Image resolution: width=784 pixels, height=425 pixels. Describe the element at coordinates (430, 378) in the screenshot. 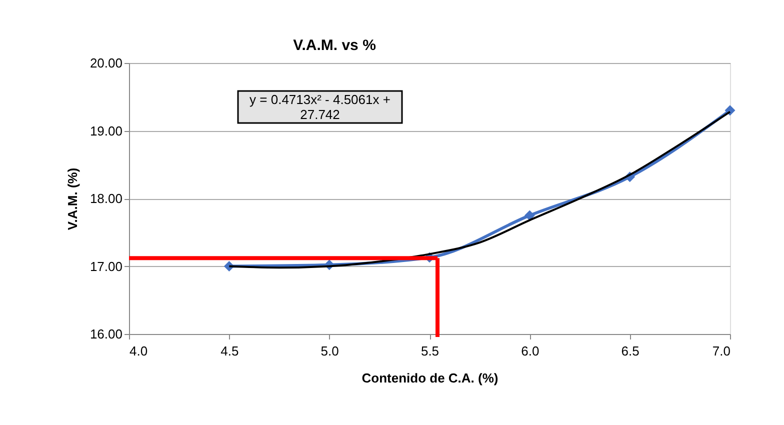

I see `x-axis-title: Contenido de C.A. (%)` at that location.